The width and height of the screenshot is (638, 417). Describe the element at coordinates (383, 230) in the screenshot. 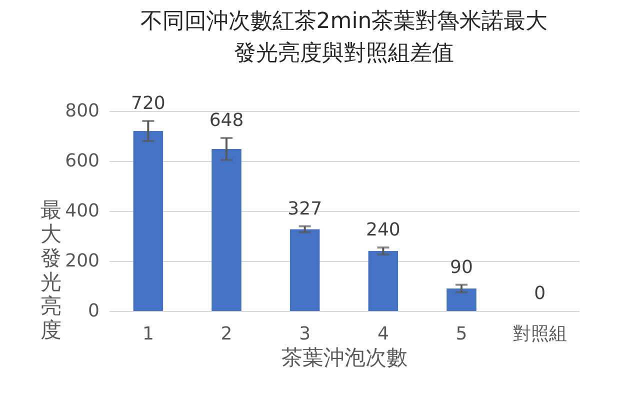

I see `data-label: 240` at that location.